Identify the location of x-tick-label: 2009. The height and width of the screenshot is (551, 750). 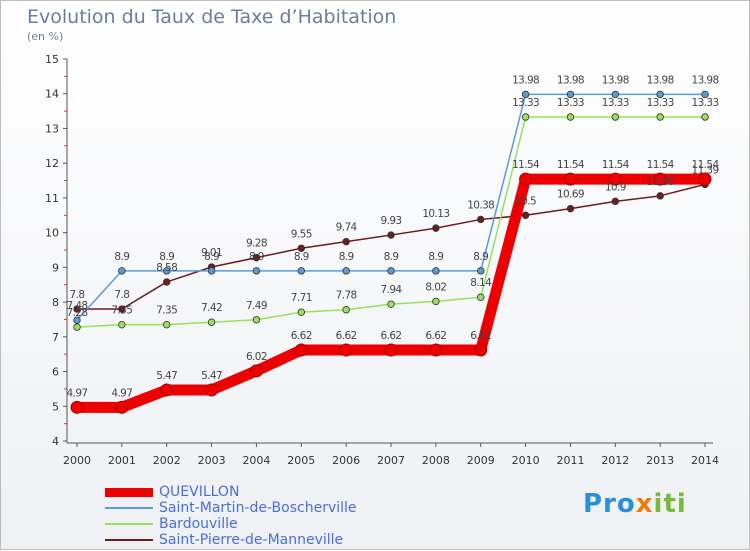
(481, 460).